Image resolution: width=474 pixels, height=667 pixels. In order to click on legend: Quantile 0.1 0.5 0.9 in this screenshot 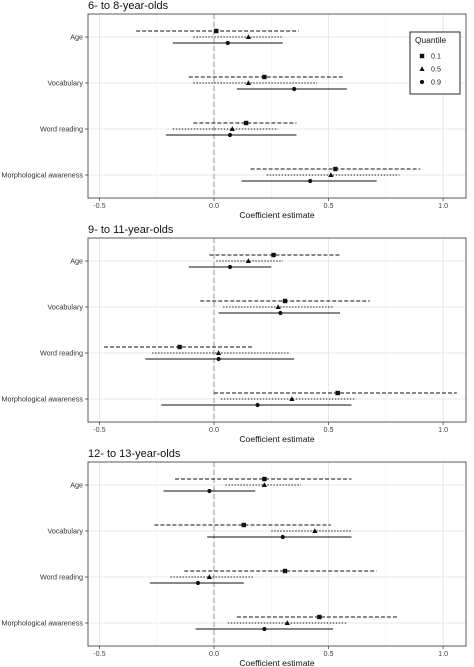, I will do `click(435, 63)`.